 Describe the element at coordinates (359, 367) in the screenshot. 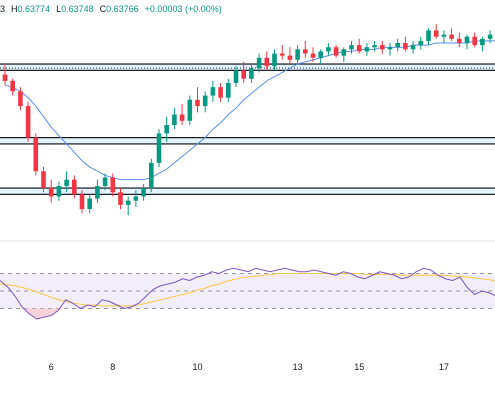

I see `x-tick-label: 15` at that location.